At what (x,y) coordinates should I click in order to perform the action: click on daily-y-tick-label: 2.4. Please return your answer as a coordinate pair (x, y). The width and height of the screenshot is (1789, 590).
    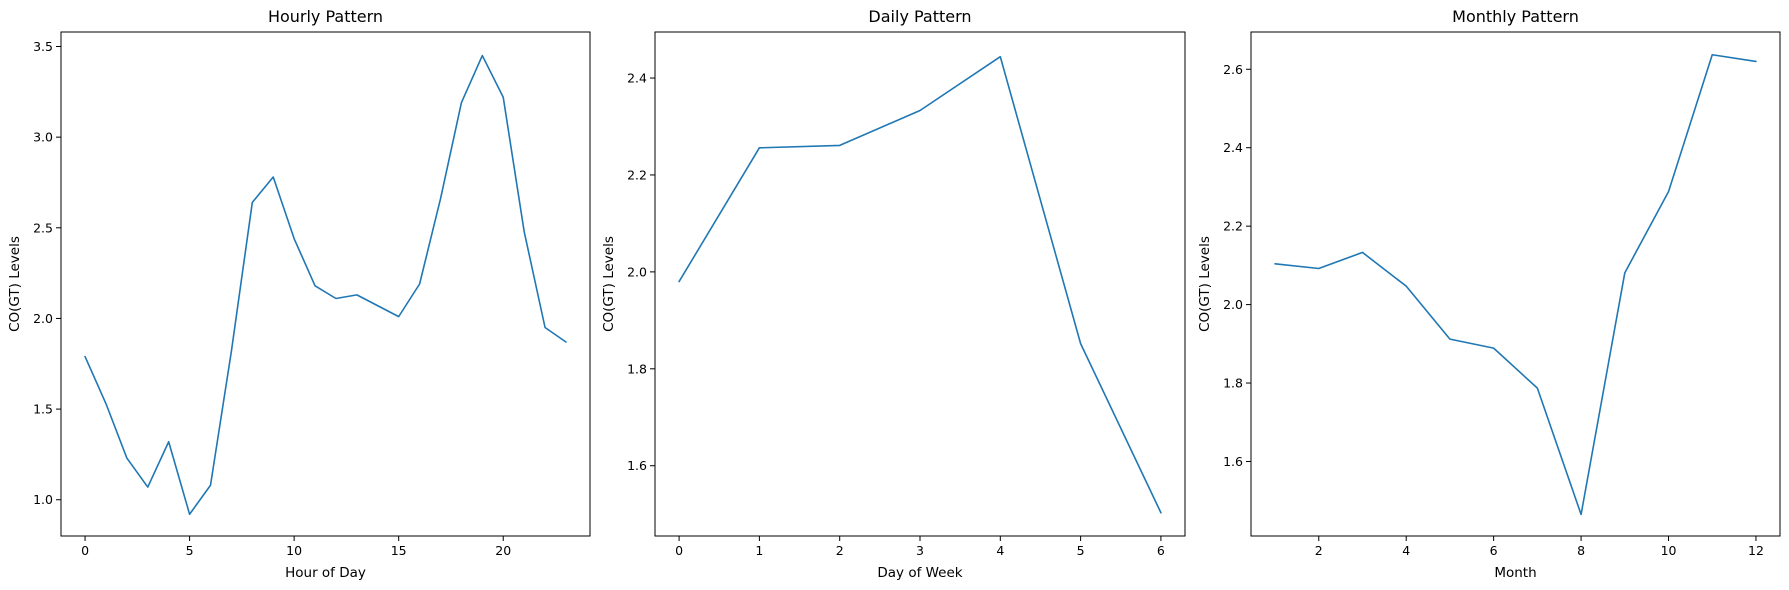
    Looking at the image, I should click on (637, 78).